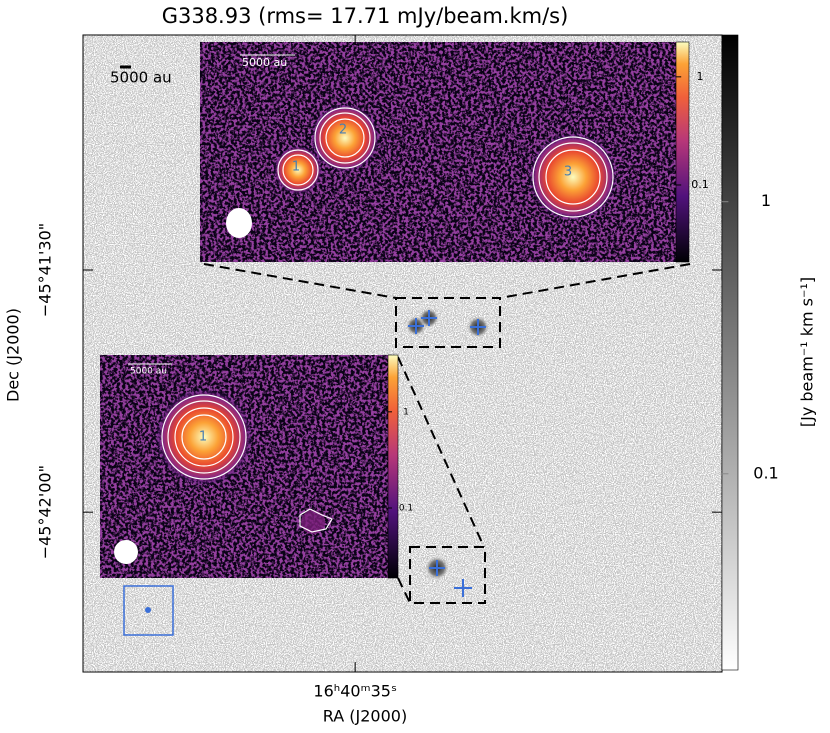  Describe the element at coordinates (343, 130) in the screenshot. I see `source-label: 2` at that location.